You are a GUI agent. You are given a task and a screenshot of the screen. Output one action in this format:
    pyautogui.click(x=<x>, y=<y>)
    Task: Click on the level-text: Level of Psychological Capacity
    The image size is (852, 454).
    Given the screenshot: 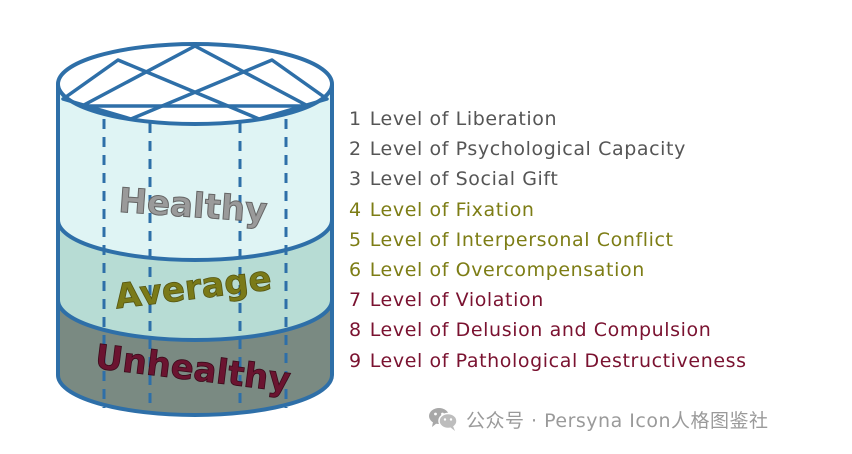 What is the action you would take?
    pyautogui.click(x=527, y=149)
    